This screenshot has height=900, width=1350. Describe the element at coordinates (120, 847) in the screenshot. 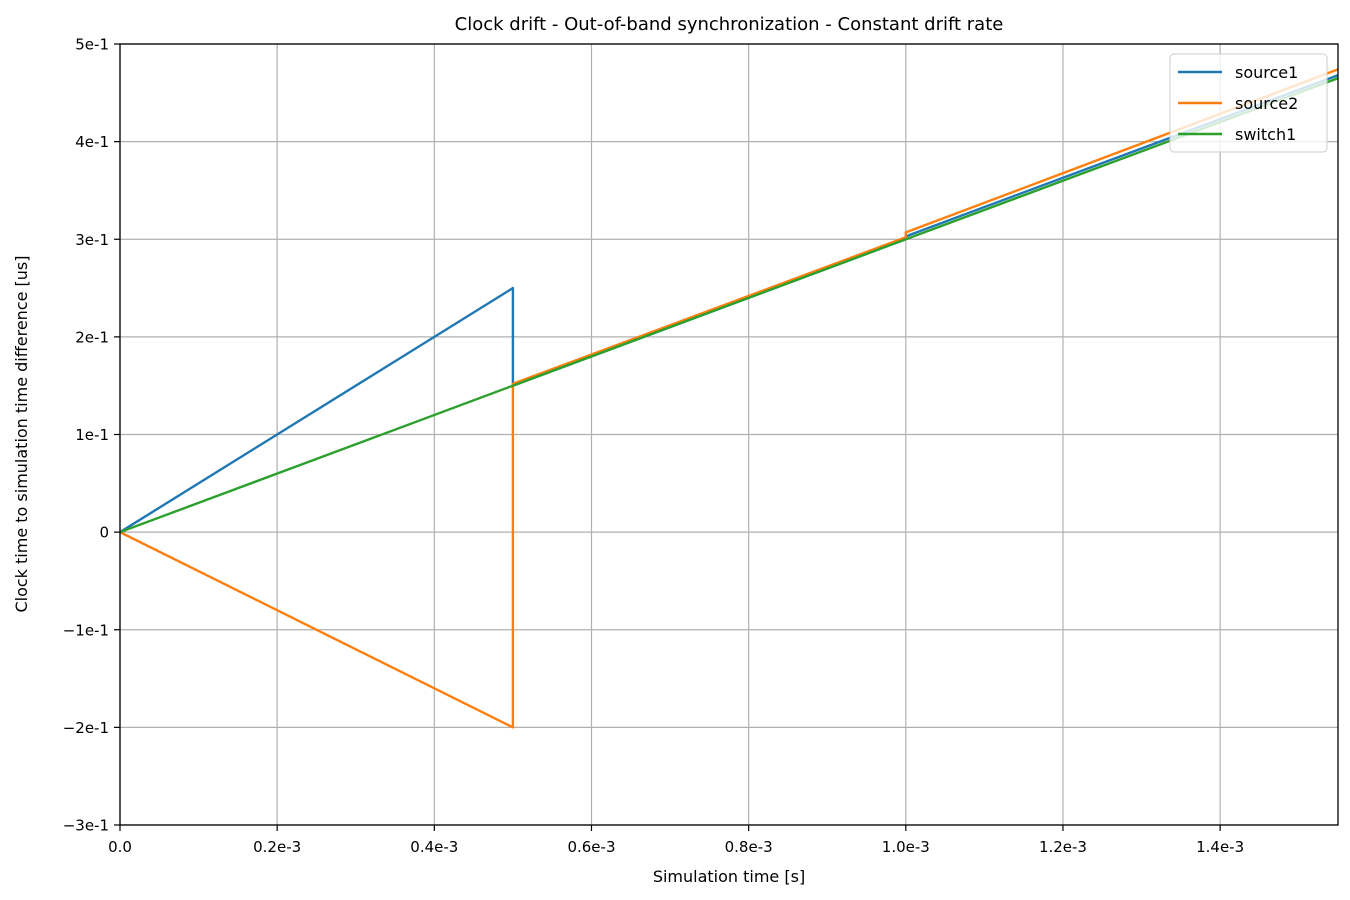

I see `x-tick-label: 0.0` at that location.